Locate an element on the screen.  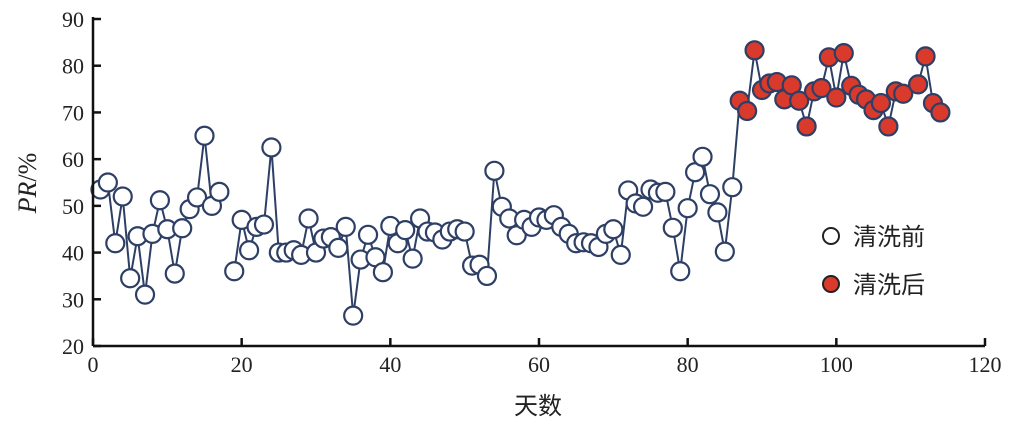
legend-marker-after is located at coordinates (831, 284).